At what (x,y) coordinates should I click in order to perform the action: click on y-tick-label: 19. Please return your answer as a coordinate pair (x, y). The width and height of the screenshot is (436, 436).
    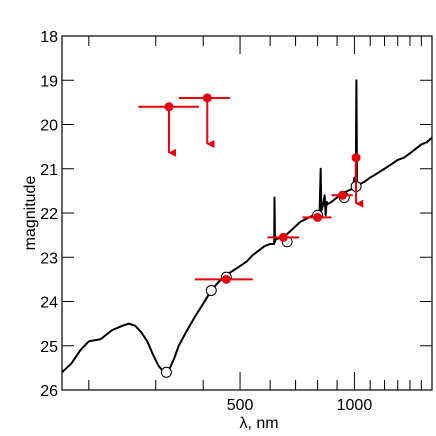
    Looking at the image, I should click on (49, 81).